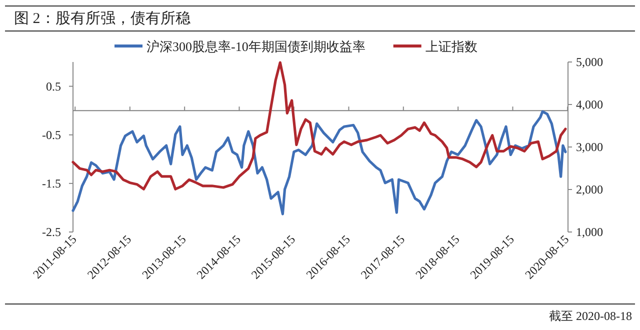 The height and width of the screenshot is (330, 640). Describe the element at coordinates (53, 86) in the screenshot. I see `y-tick-label: 0.5` at that location.